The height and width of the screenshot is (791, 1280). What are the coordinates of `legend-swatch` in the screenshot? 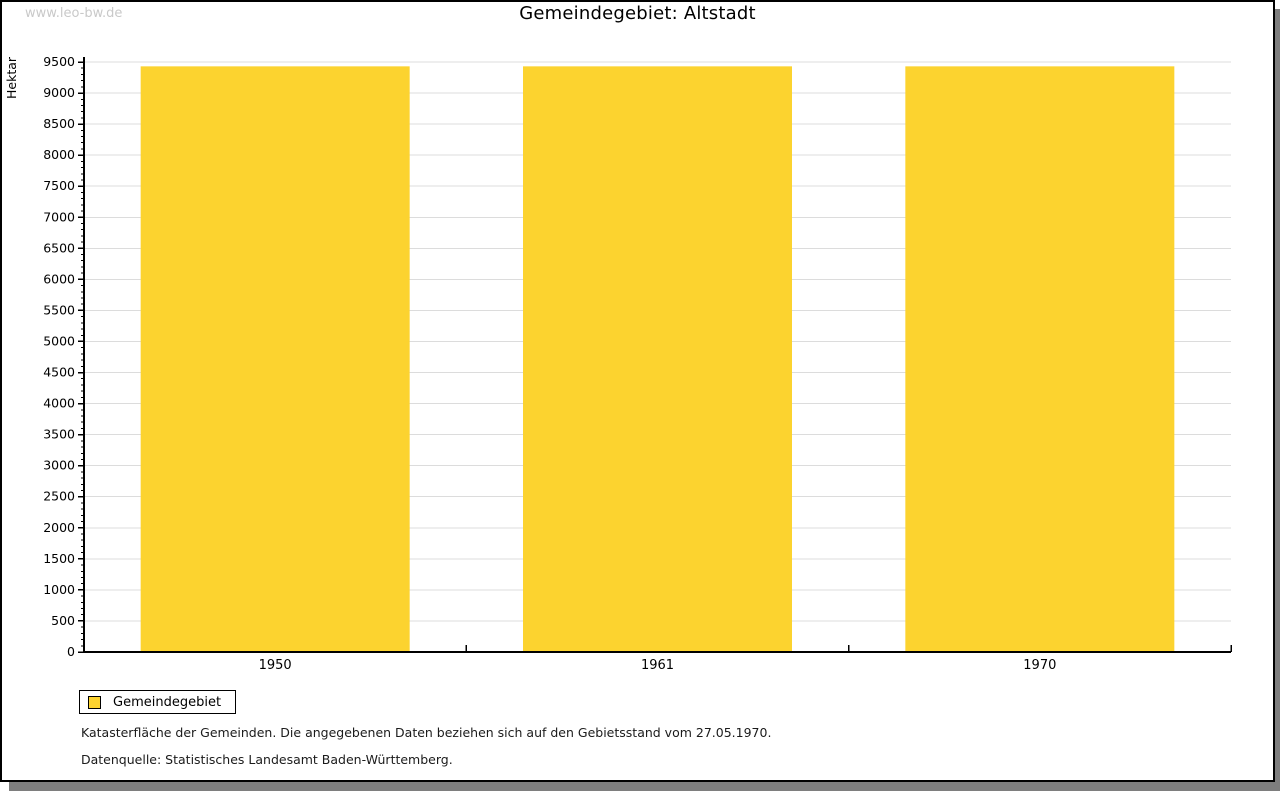 It's located at (94, 702).